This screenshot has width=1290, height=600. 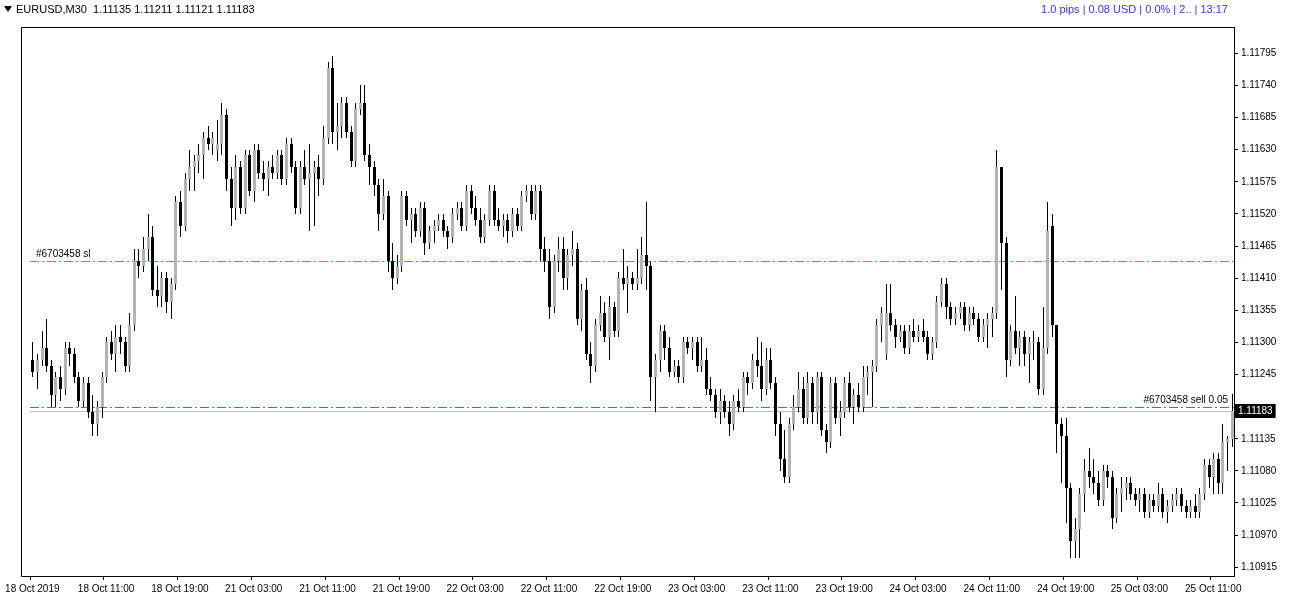 I want to click on y-tick-label: 1.11795, so click(x=1259, y=53).